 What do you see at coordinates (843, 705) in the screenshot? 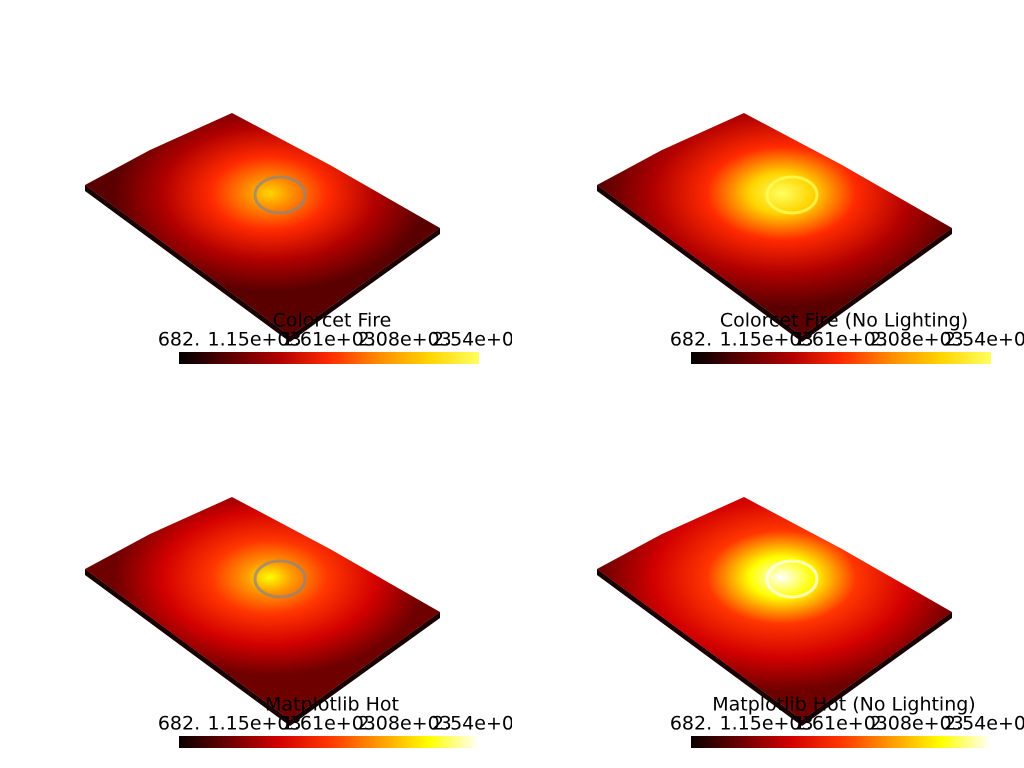
I see `subplot-title: Matplotlib Hot (No Lighting)` at bounding box center [843, 705].